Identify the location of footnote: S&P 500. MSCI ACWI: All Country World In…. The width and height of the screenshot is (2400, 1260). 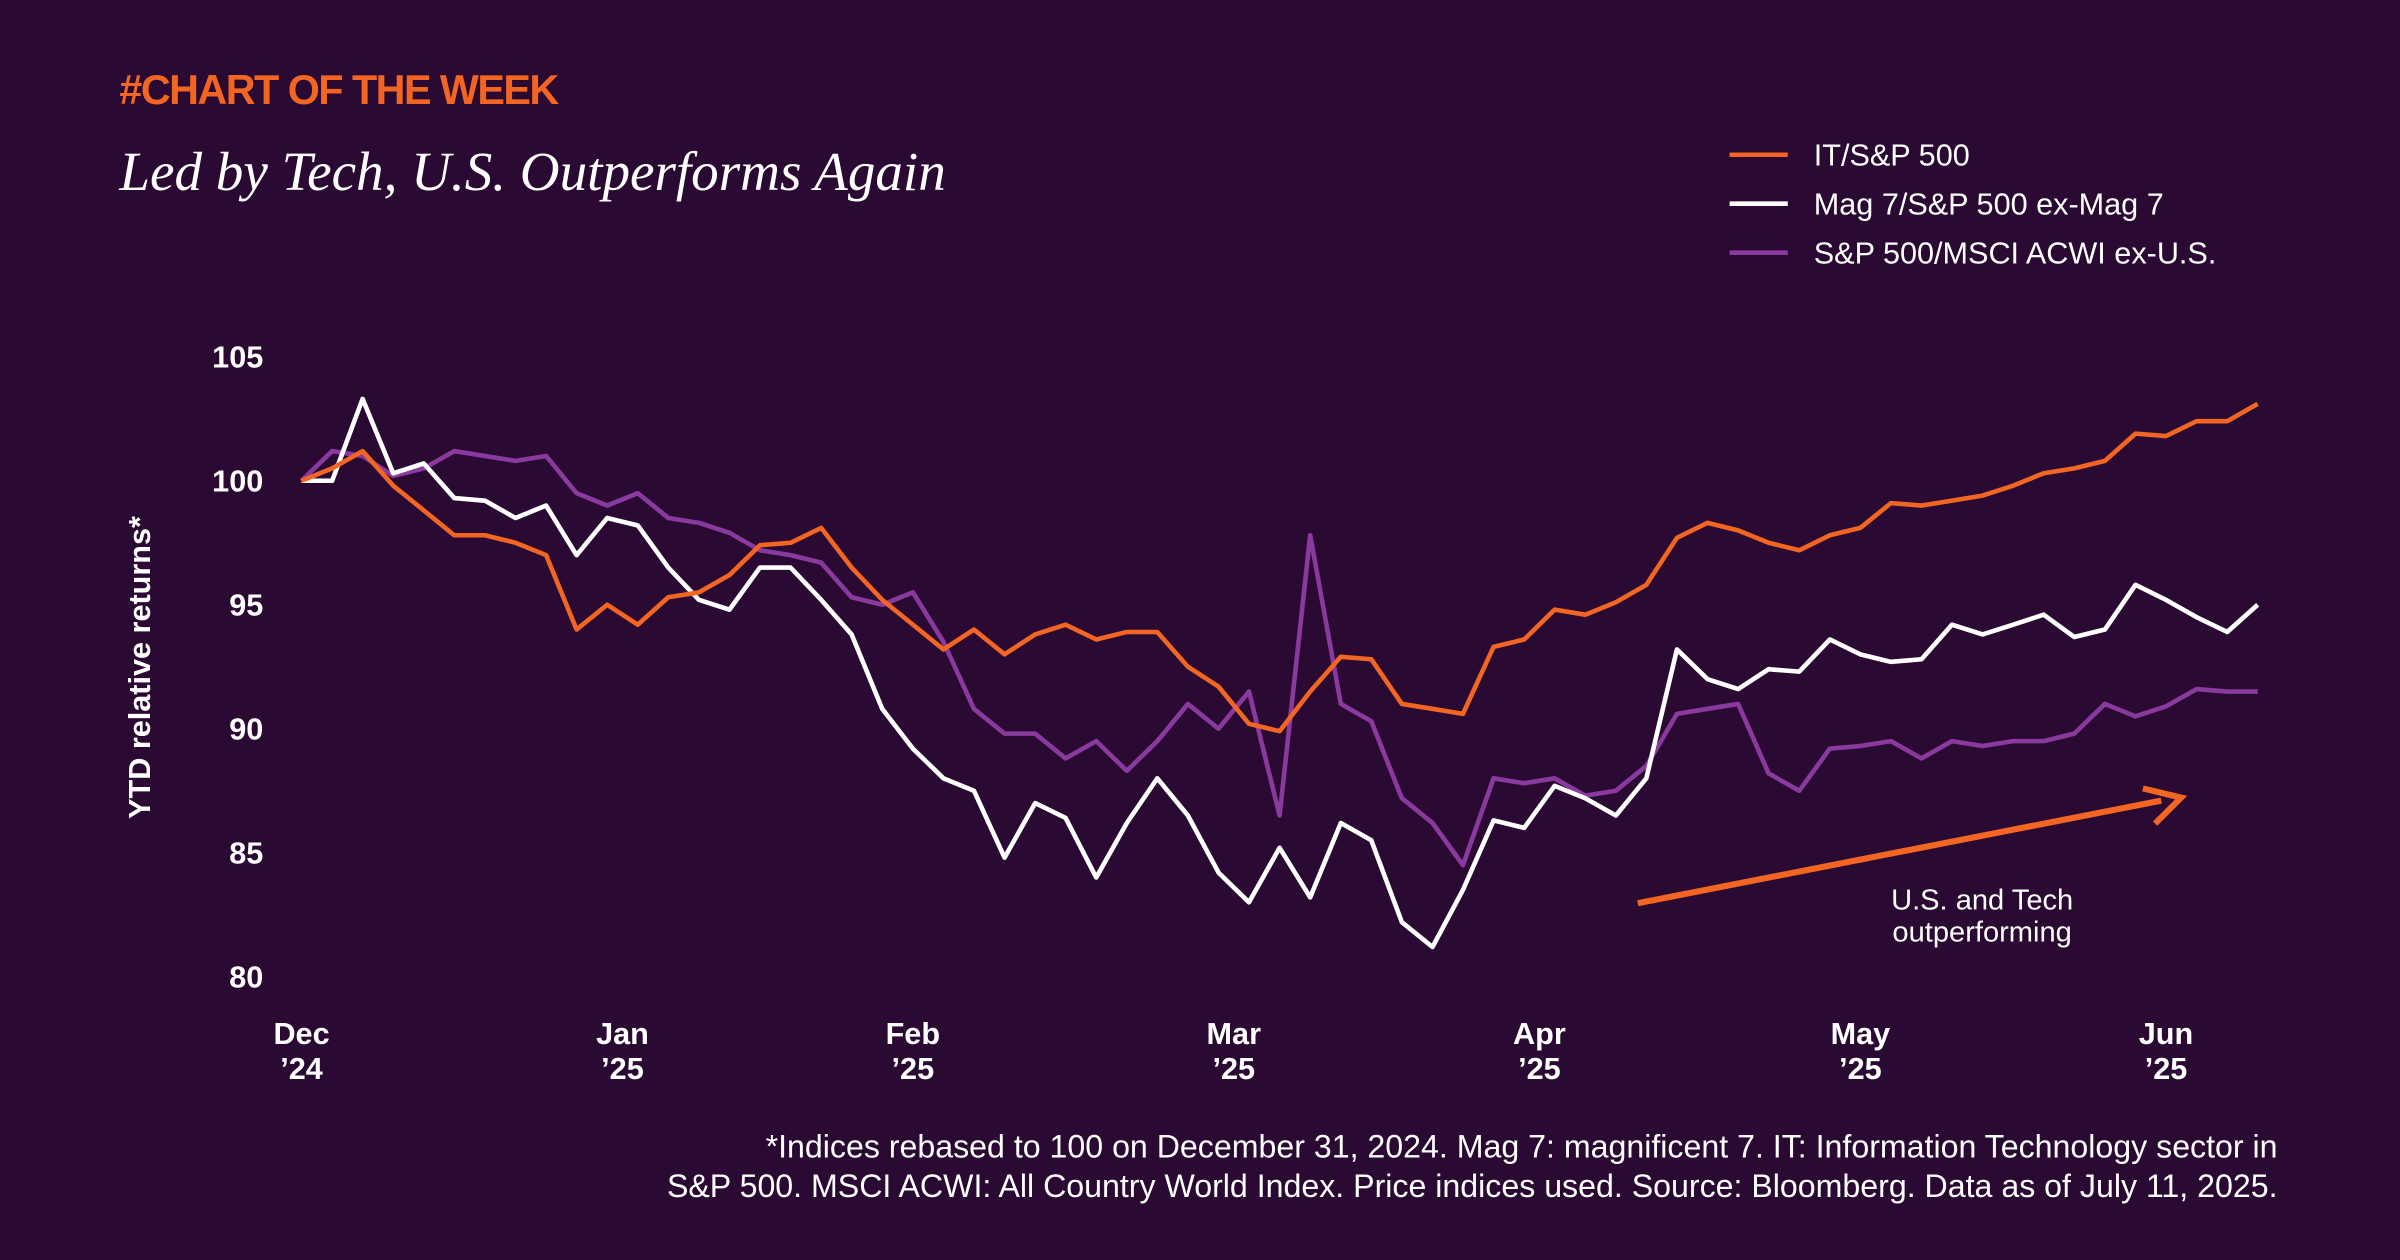
(1472, 1186).